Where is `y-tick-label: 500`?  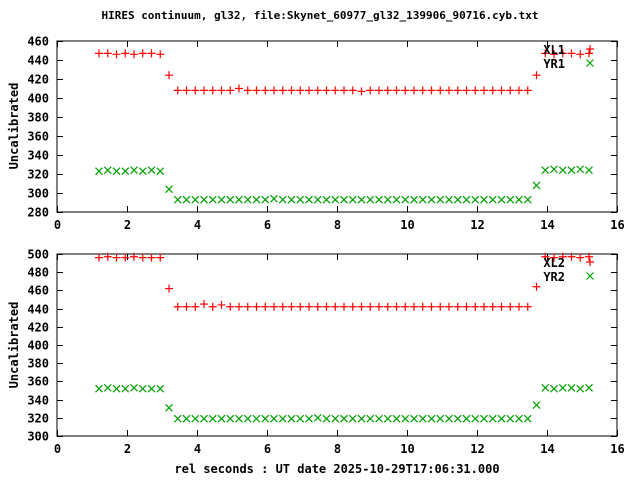 y-tick-label: 500 is located at coordinates (38, 255).